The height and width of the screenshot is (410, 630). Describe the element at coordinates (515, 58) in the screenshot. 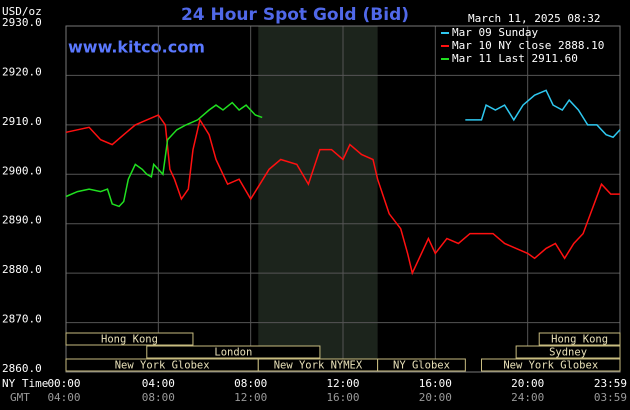

I see `legend-label: Mar 11 Last 2911.60` at that location.